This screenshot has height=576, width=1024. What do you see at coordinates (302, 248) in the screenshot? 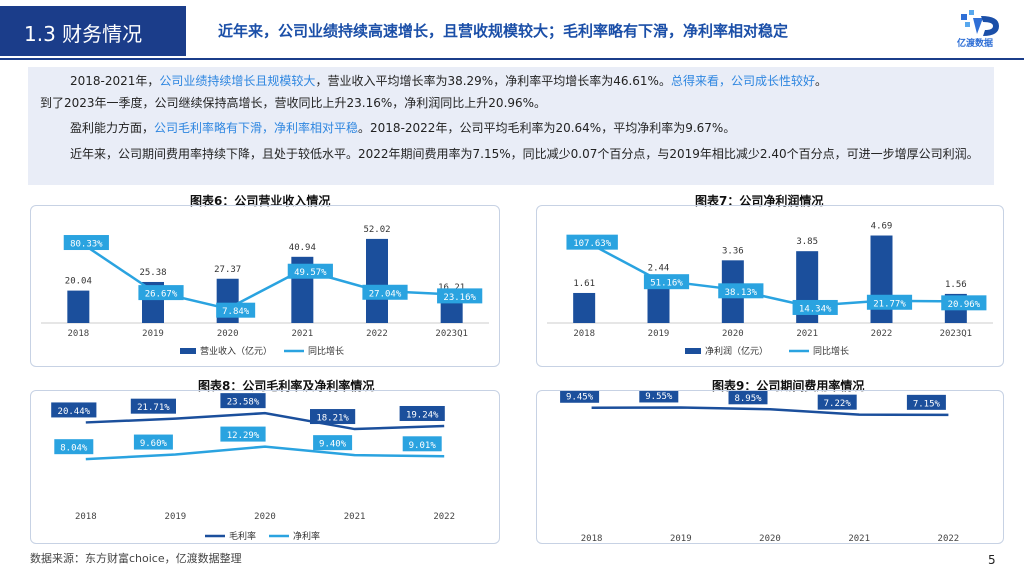
I see `bar-value-label: 40.94` at bounding box center [302, 248].